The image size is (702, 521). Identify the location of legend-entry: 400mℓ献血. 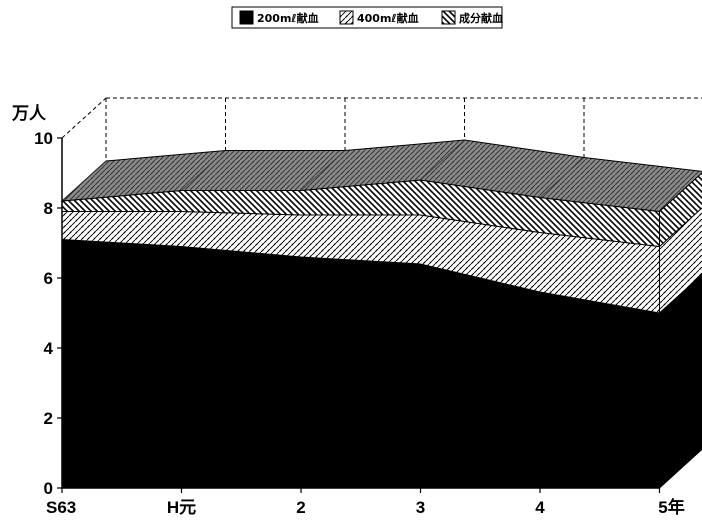
(388, 18).